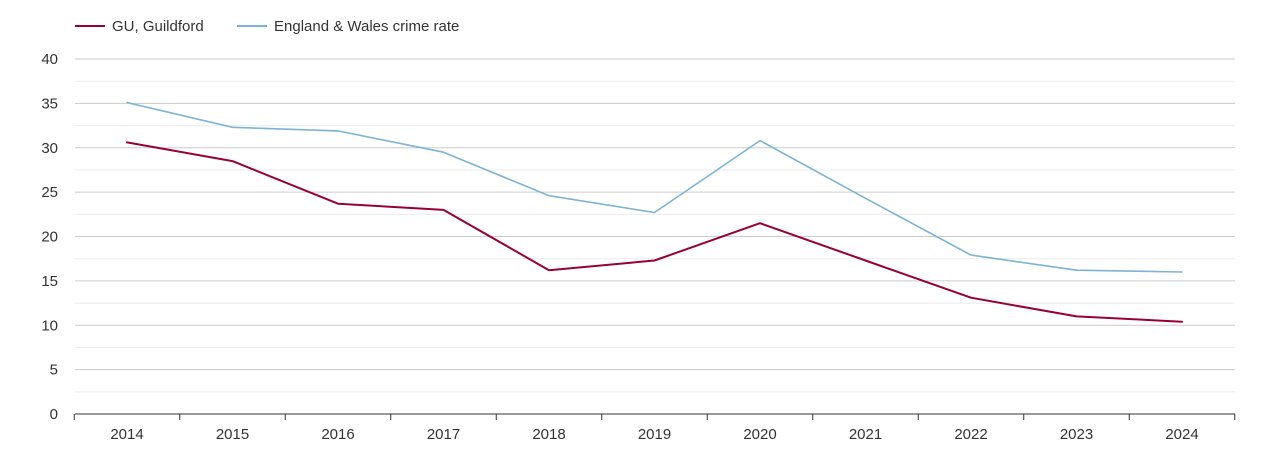 The image size is (1270, 450). Describe the element at coordinates (54, 370) in the screenshot. I see `y-tick-label: 5` at that location.